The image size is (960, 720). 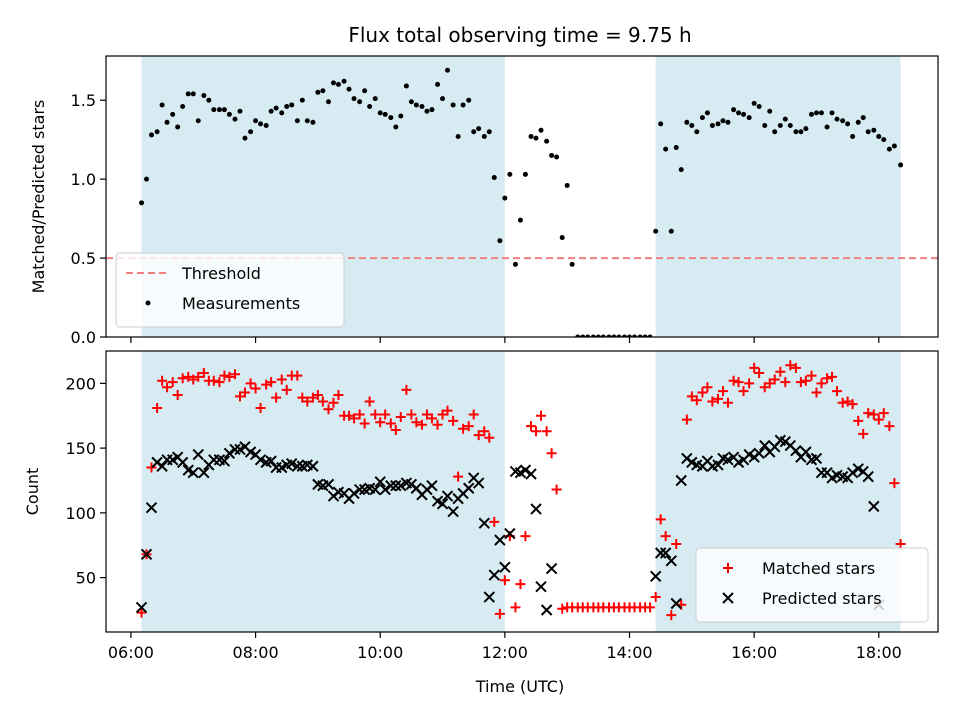 I want to click on y-tick-label: 150, so click(x=80, y=448).